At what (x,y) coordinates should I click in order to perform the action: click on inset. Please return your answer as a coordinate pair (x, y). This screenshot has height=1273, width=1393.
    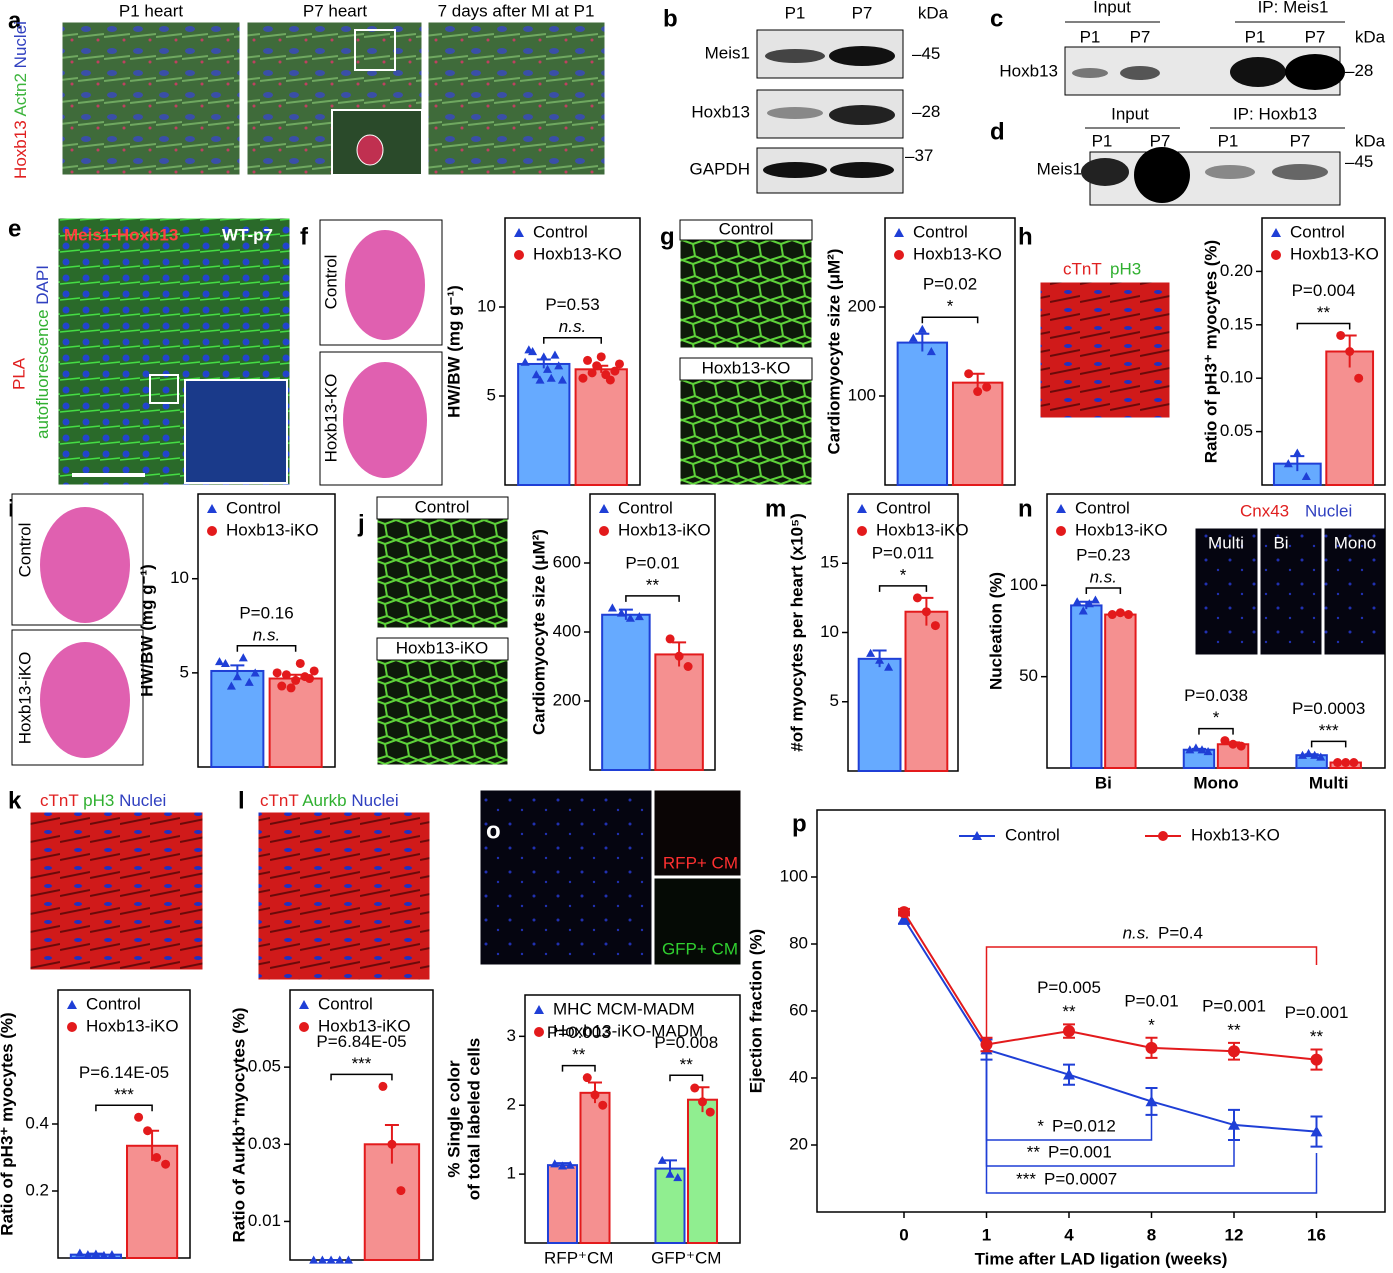
    Looking at the image, I should click on (236, 431).